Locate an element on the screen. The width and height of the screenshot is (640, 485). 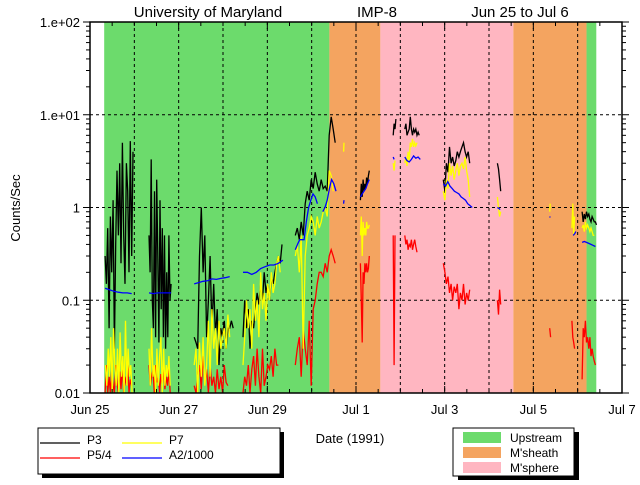
x-tick-label: Jul 3 is located at coordinates (444, 409).